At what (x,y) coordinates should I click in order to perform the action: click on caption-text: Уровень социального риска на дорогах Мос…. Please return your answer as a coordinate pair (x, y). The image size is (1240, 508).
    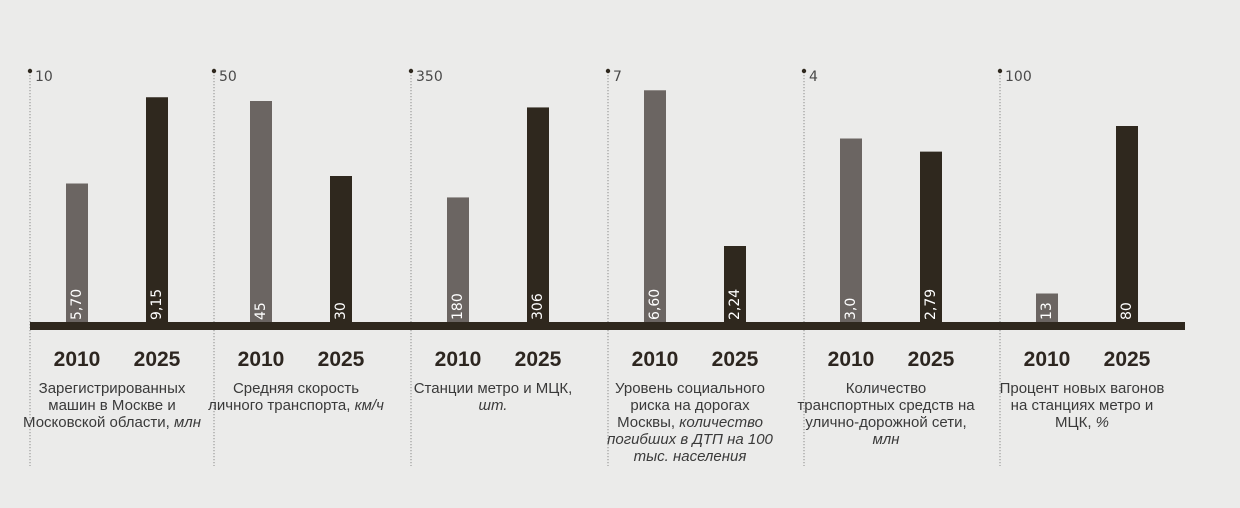
    Looking at the image, I should click on (690, 405).